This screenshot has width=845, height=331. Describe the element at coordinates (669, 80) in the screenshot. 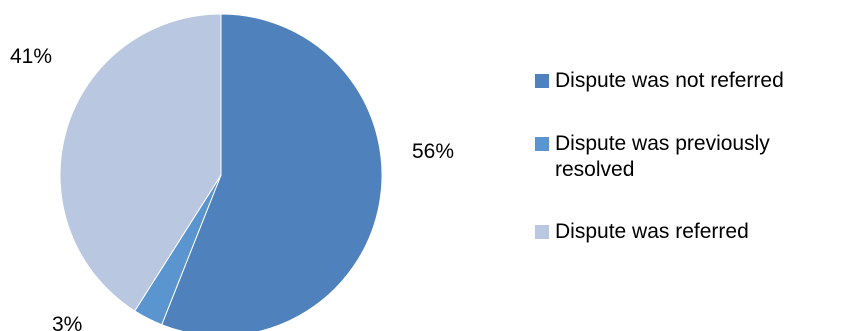

I see `legend-label: Dispute was not referred` at that location.